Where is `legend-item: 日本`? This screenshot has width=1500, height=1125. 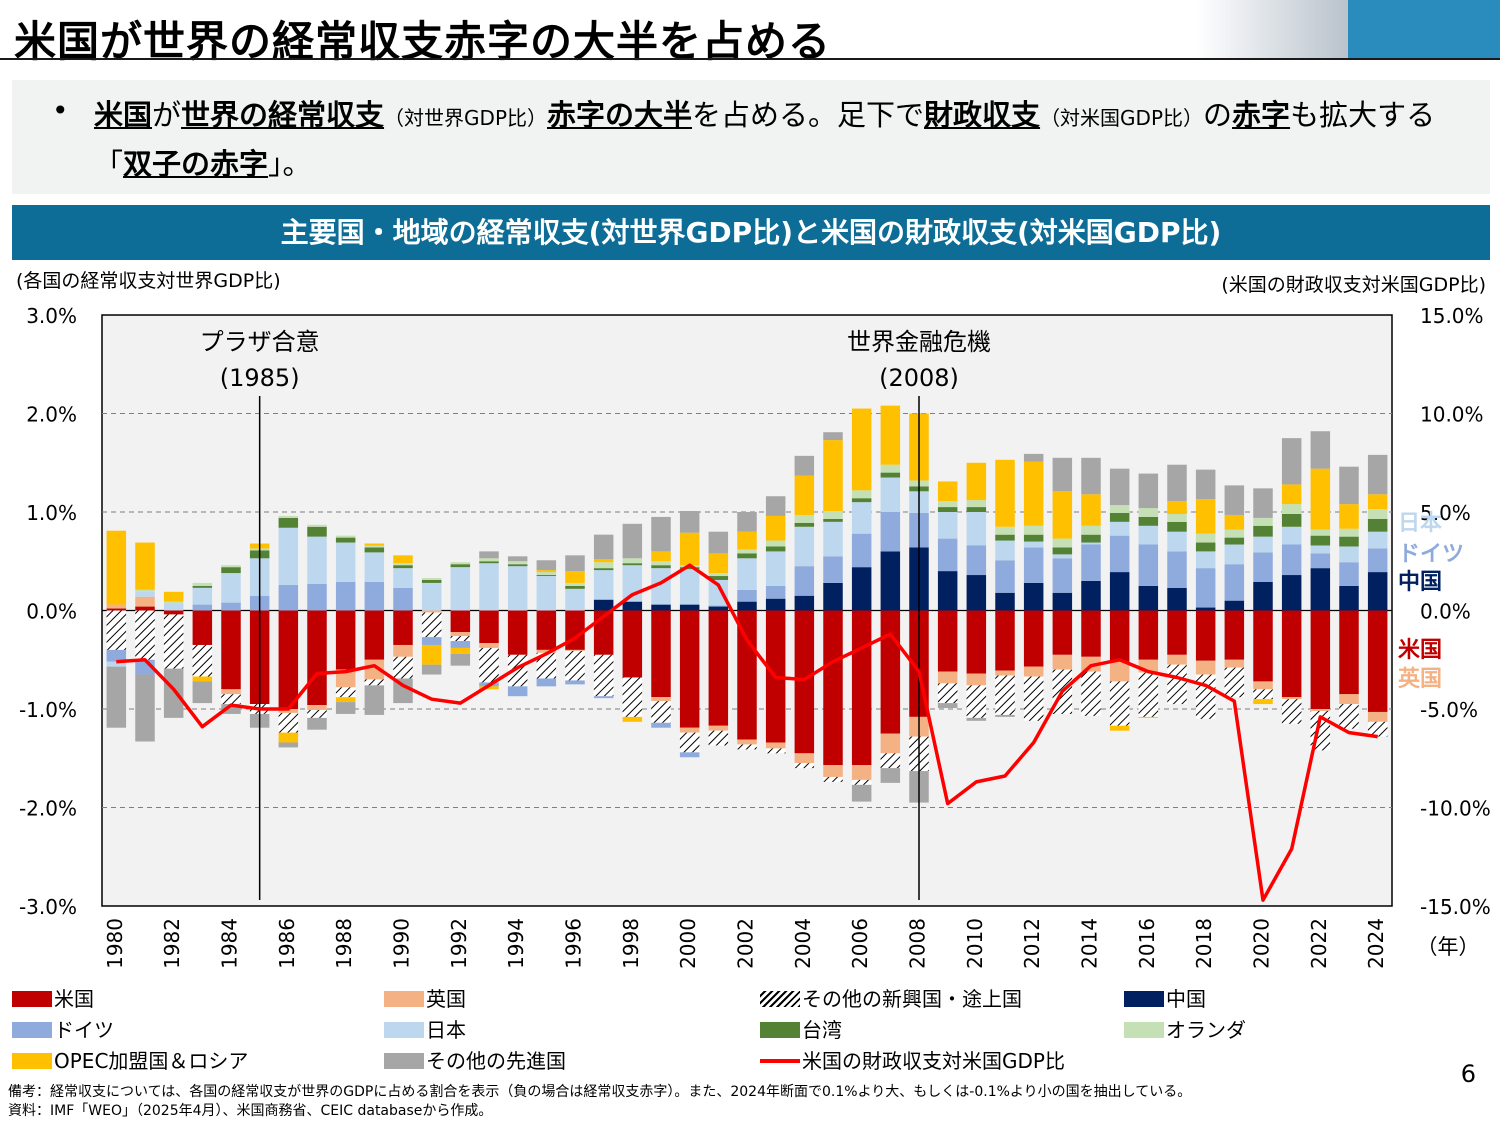
legend-item: 日本 is located at coordinates (425, 1030).